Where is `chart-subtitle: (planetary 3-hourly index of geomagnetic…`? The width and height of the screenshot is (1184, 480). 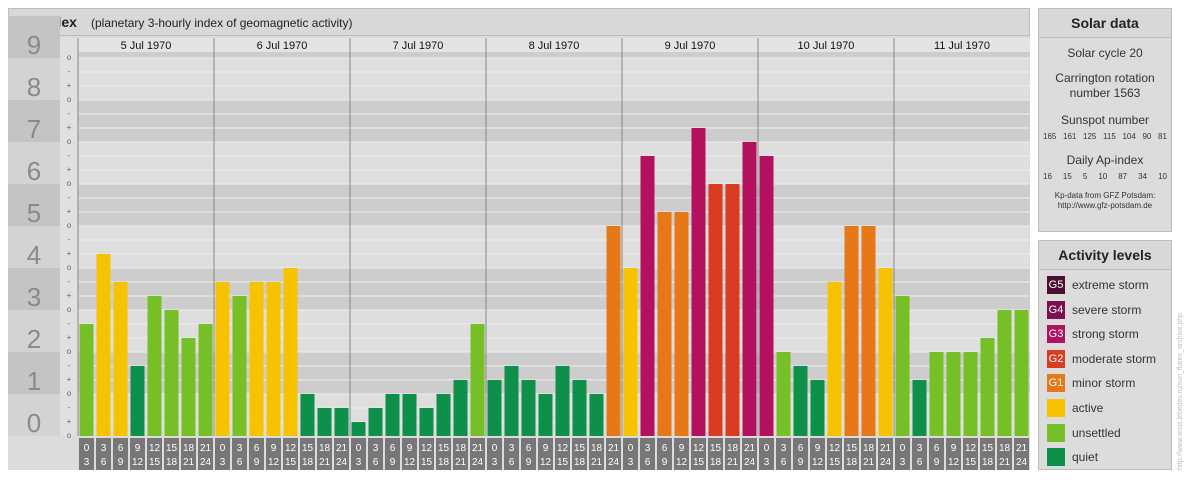 chart-subtitle: (planetary 3-hourly index of geomagnetic… is located at coordinates (222, 23).